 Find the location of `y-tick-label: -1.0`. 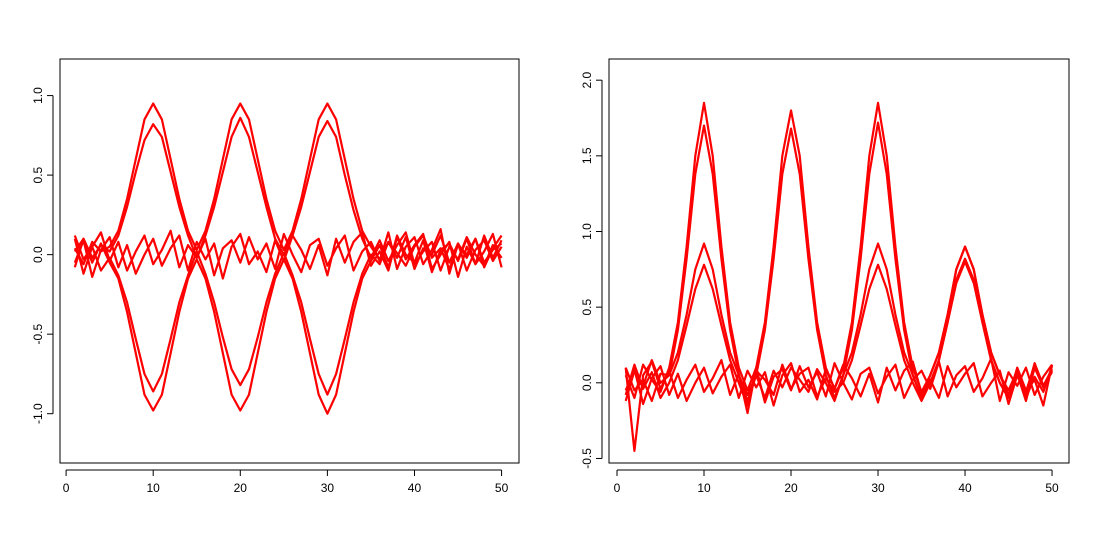

y-tick-label: -1.0 is located at coordinates (38, 413).